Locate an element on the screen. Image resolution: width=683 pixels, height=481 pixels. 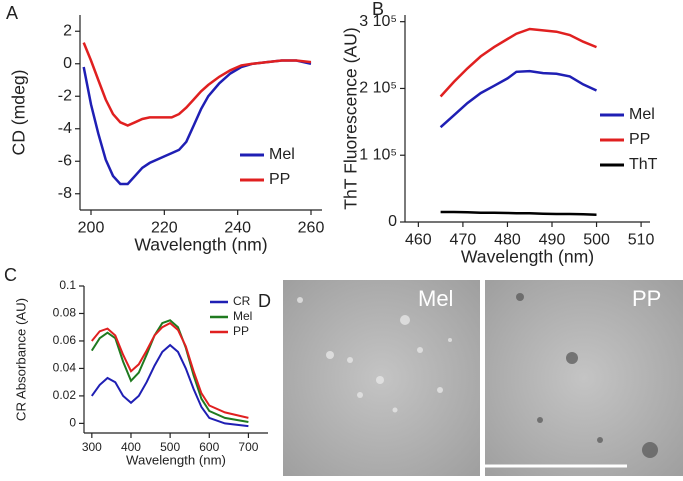
y-axis-label: CD (mdeg) is located at coordinates (19, 112).